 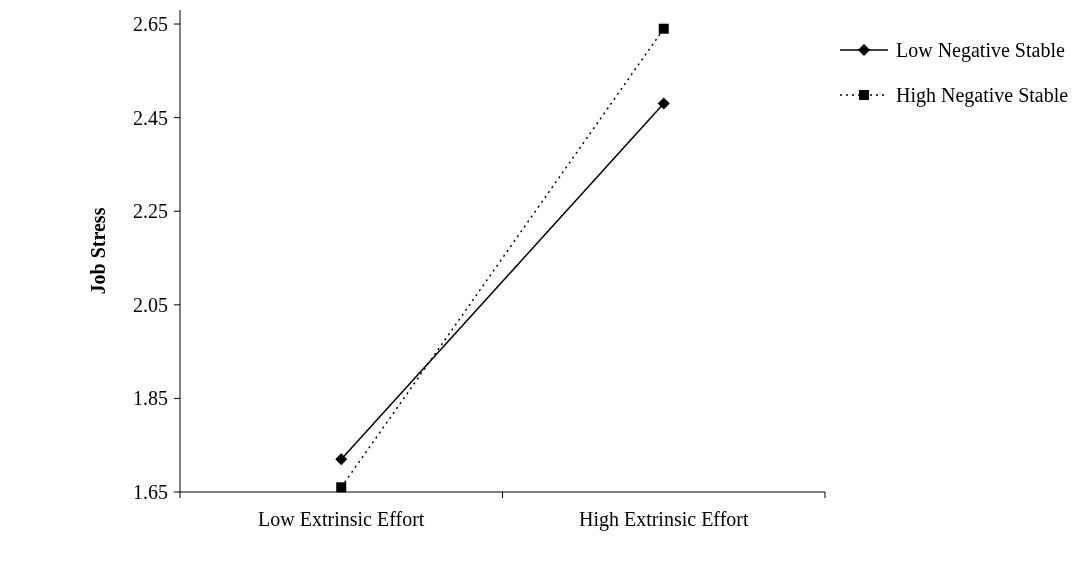 What do you see at coordinates (150, 211) in the screenshot?
I see `y-tick-label: 2.25` at bounding box center [150, 211].